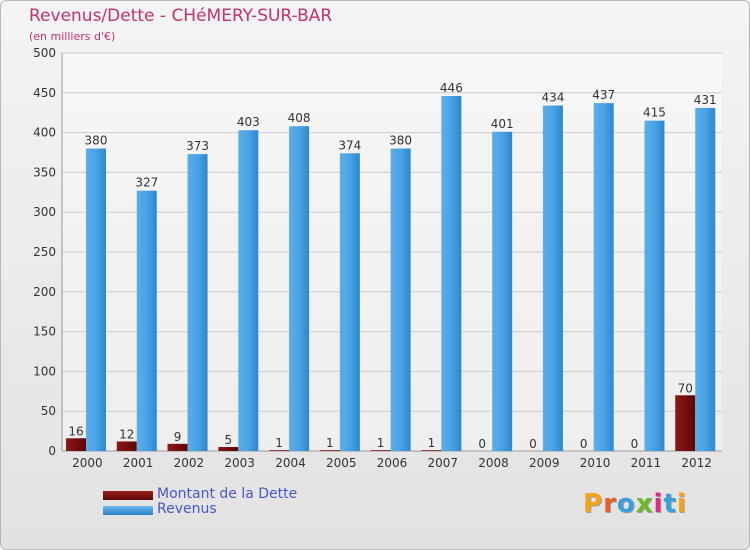  I want to click on data-label-revenus-2002: 373, so click(197, 146).